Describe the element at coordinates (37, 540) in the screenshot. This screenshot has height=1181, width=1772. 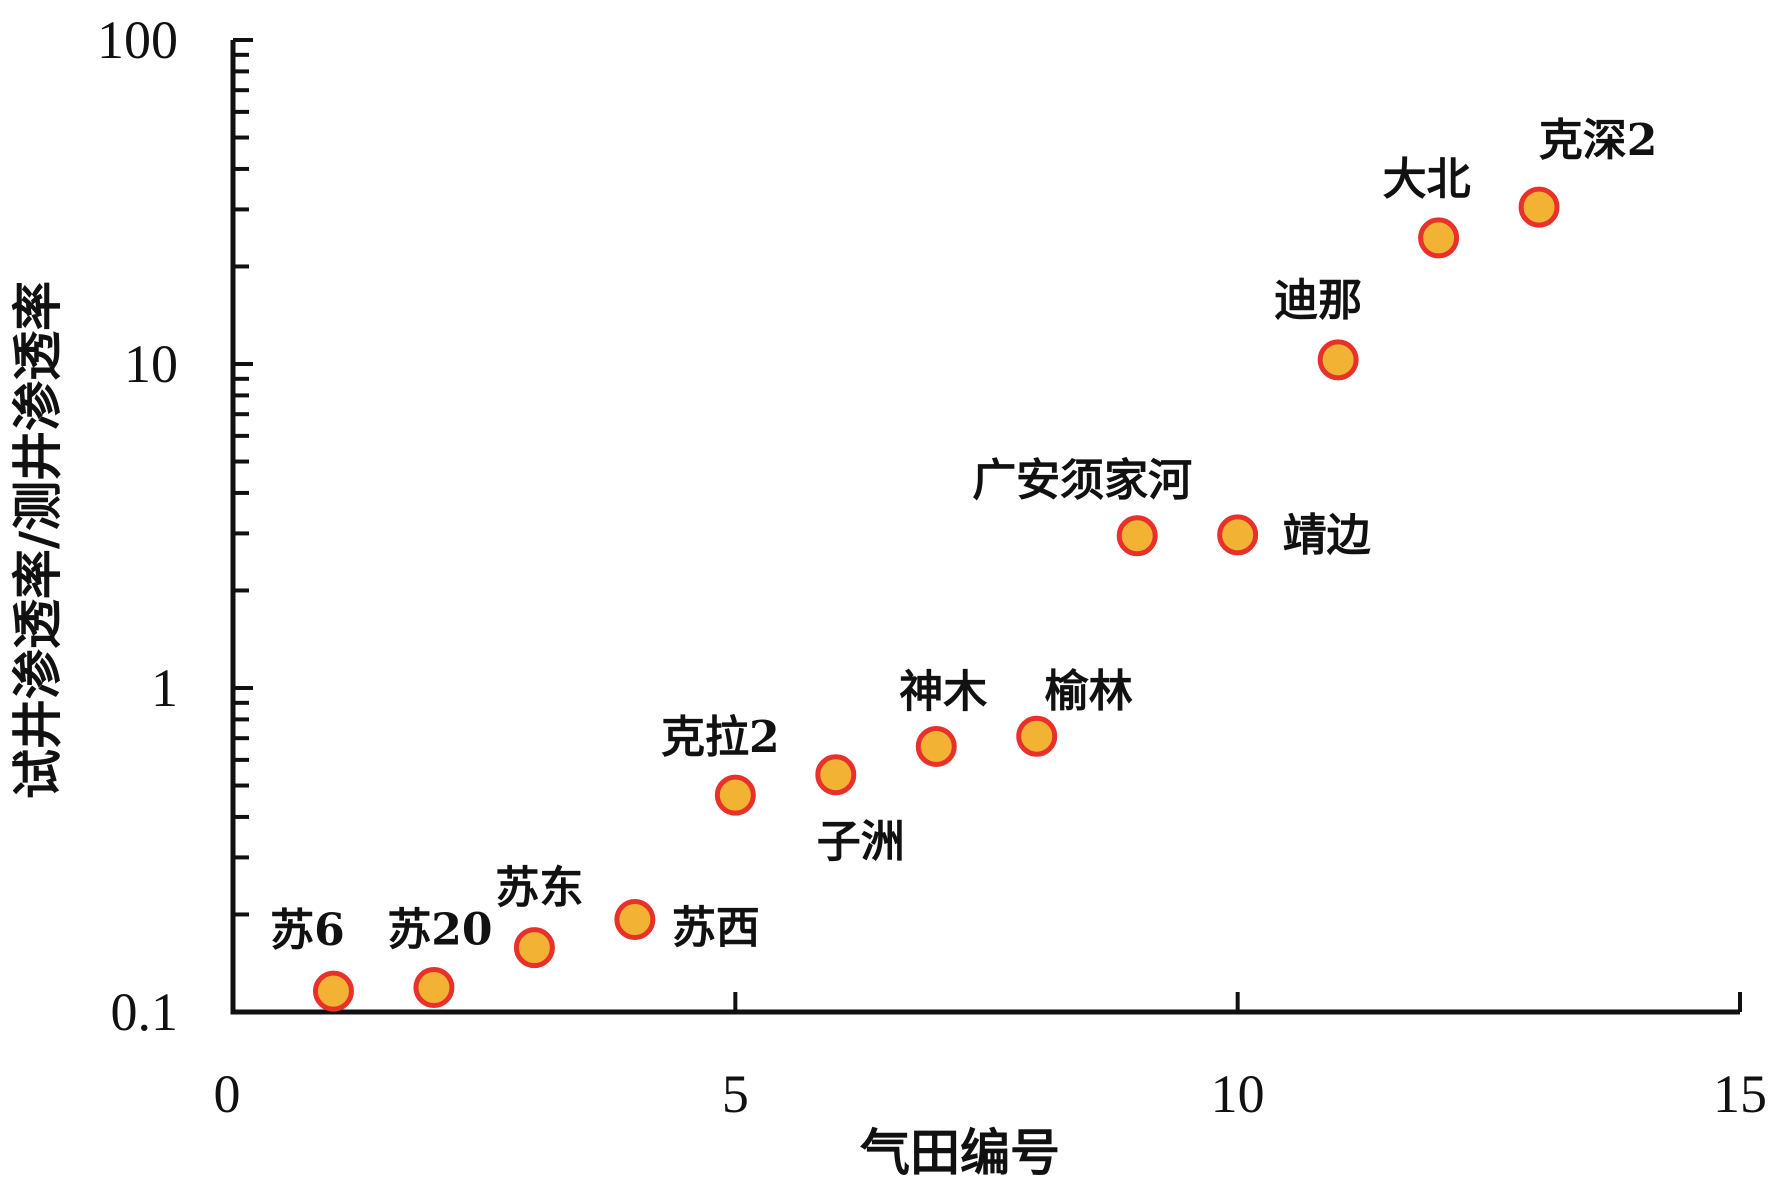
I see `y-axis-title: 试井渗透率/测井渗透率` at that location.